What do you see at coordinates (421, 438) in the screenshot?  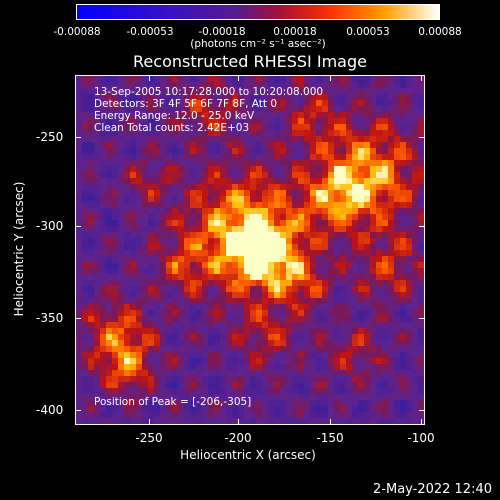 I see `x-tick-label: -100` at bounding box center [421, 438].